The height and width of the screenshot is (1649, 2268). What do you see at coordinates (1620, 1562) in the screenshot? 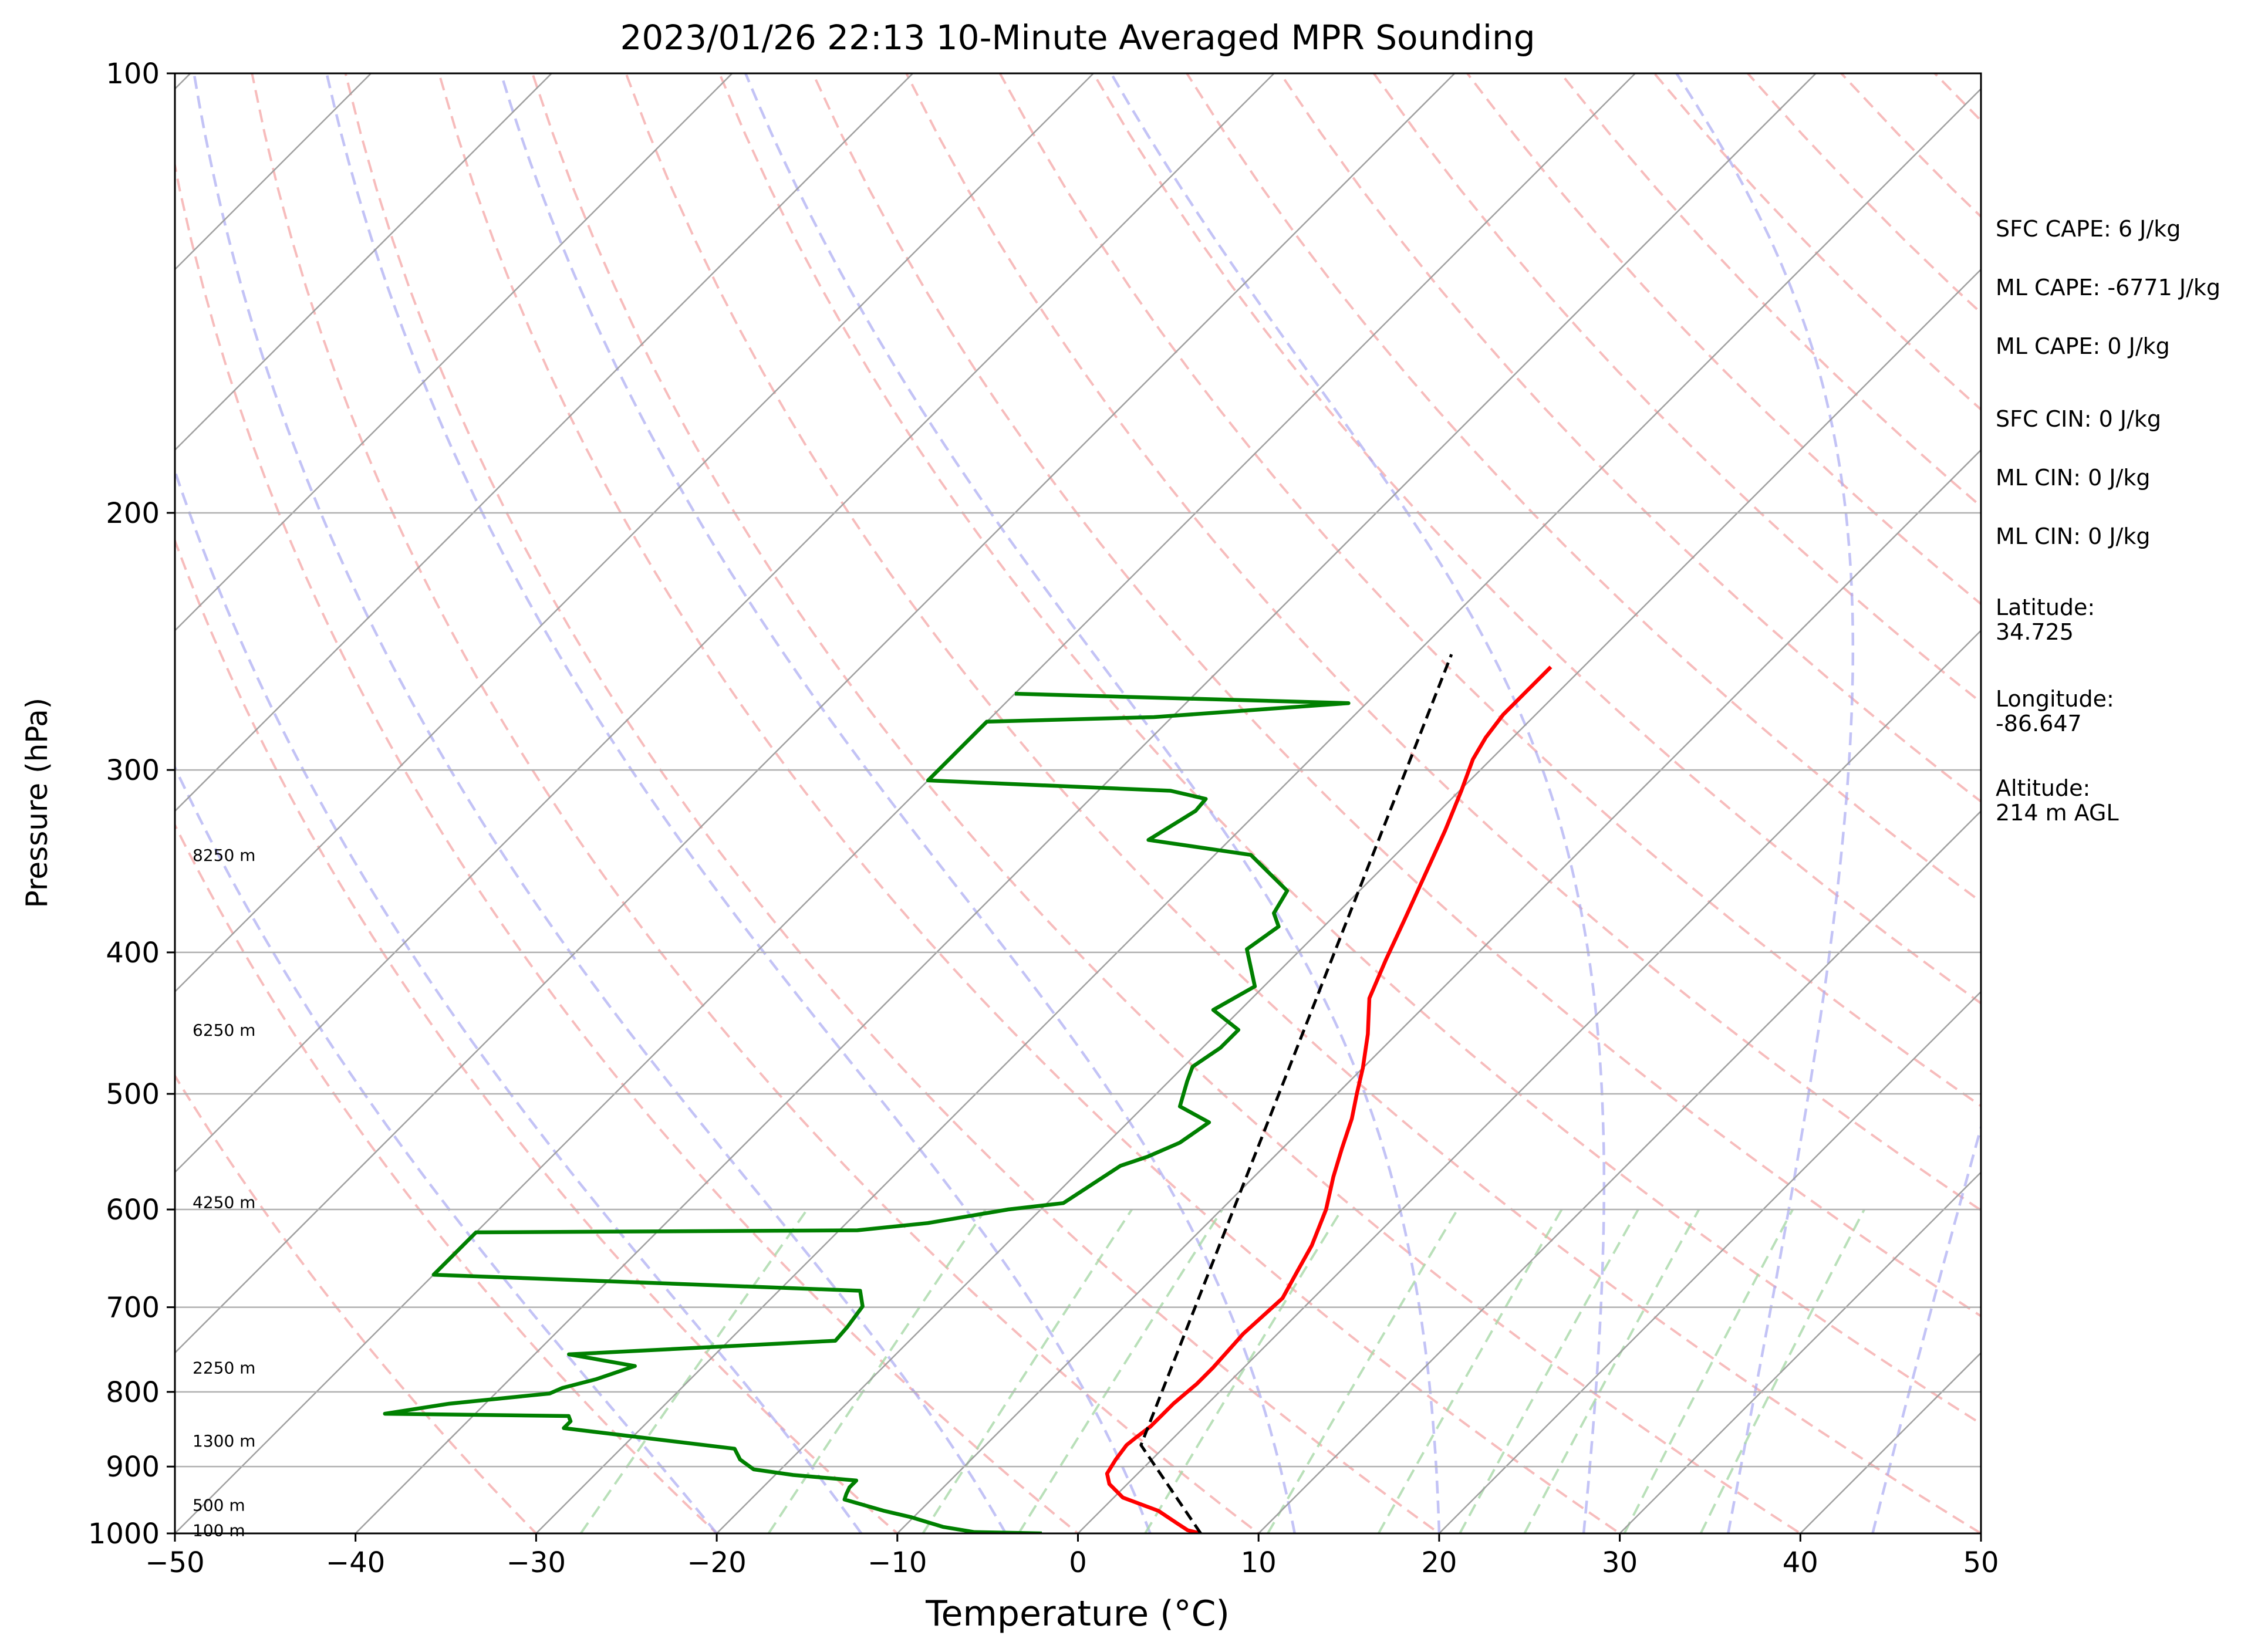
I see `x-tick-label: 30` at bounding box center [1620, 1562].